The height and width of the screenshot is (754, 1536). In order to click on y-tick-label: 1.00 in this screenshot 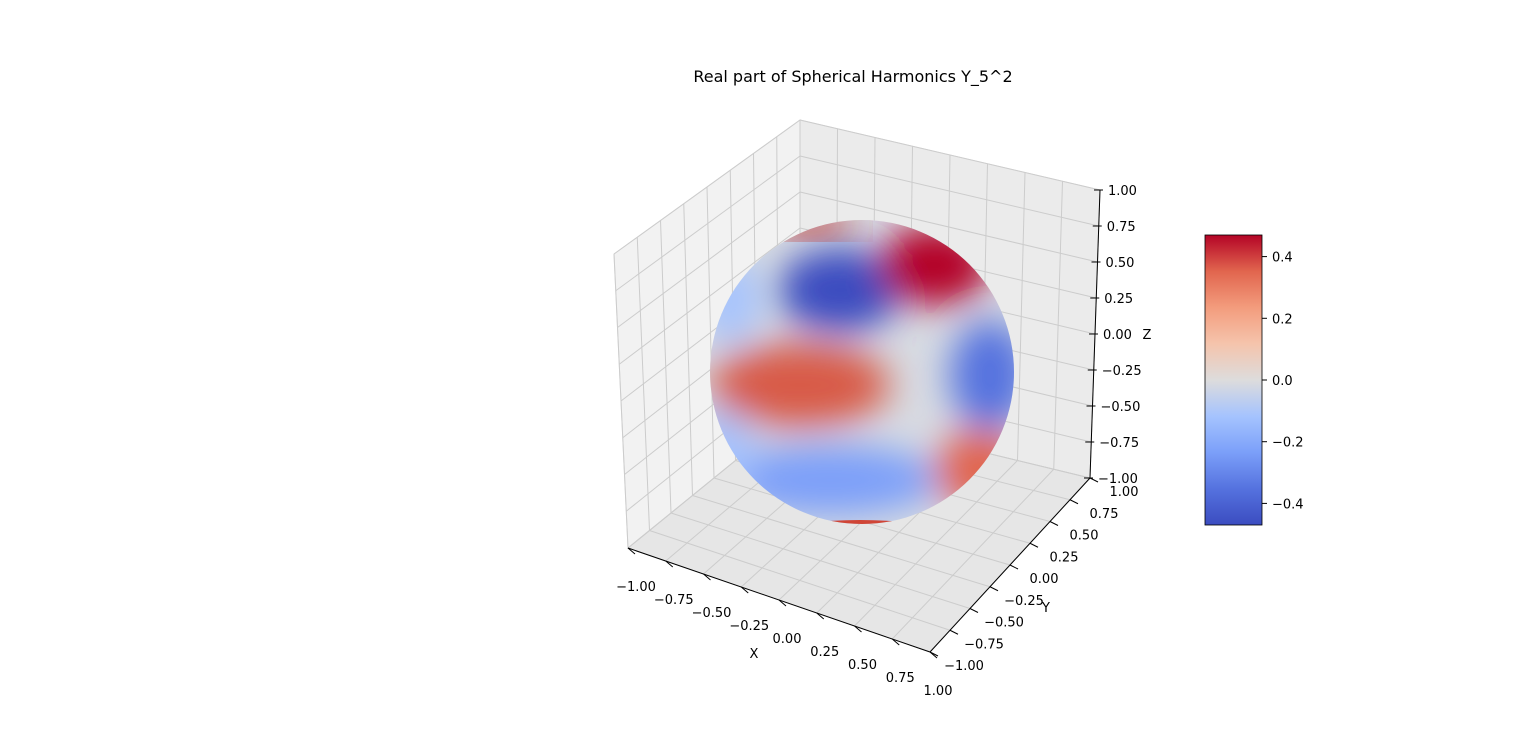, I will do `click(1124, 492)`.